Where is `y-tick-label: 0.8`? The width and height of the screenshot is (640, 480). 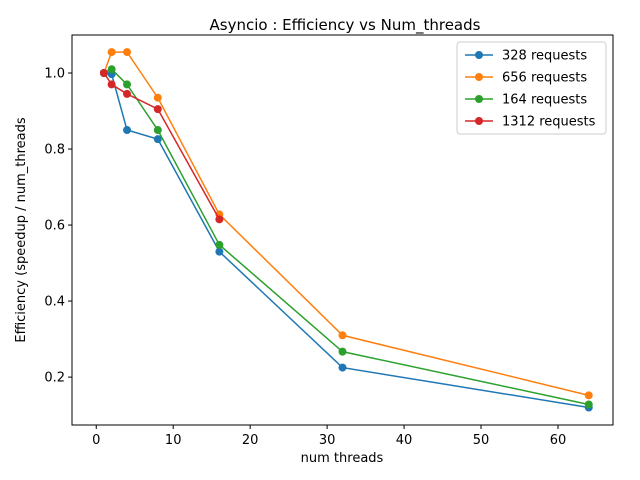 y-tick-label: 0.8 is located at coordinates (54, 150).